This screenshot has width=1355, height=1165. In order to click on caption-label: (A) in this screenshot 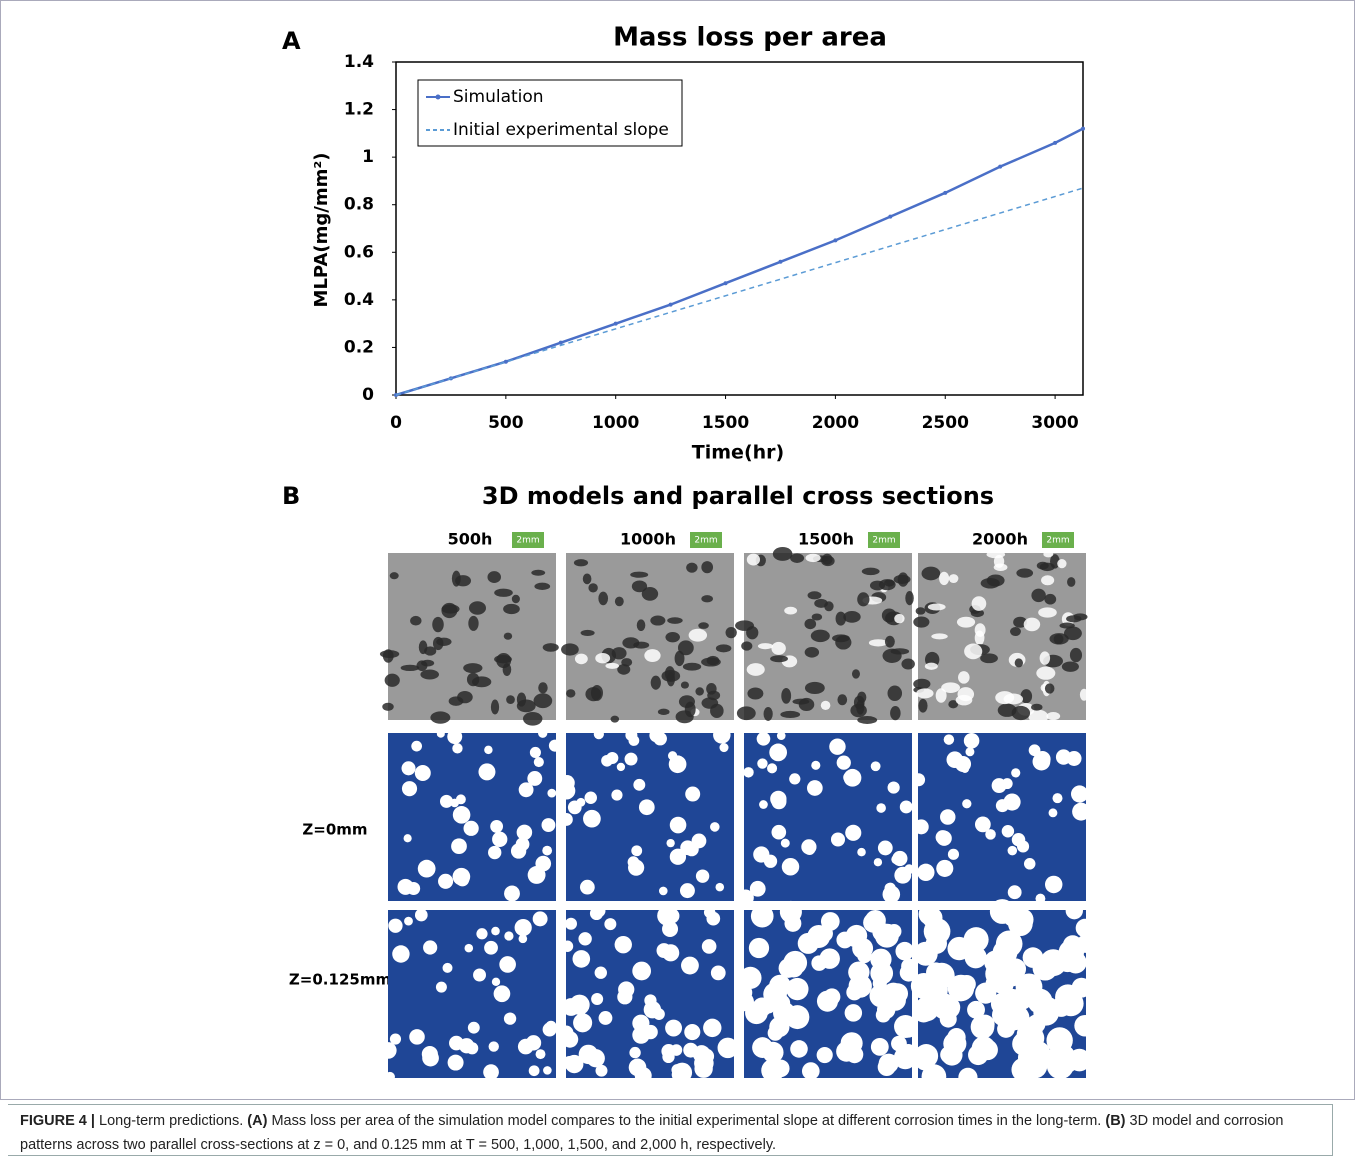, I will do `click(257, 1121)`.